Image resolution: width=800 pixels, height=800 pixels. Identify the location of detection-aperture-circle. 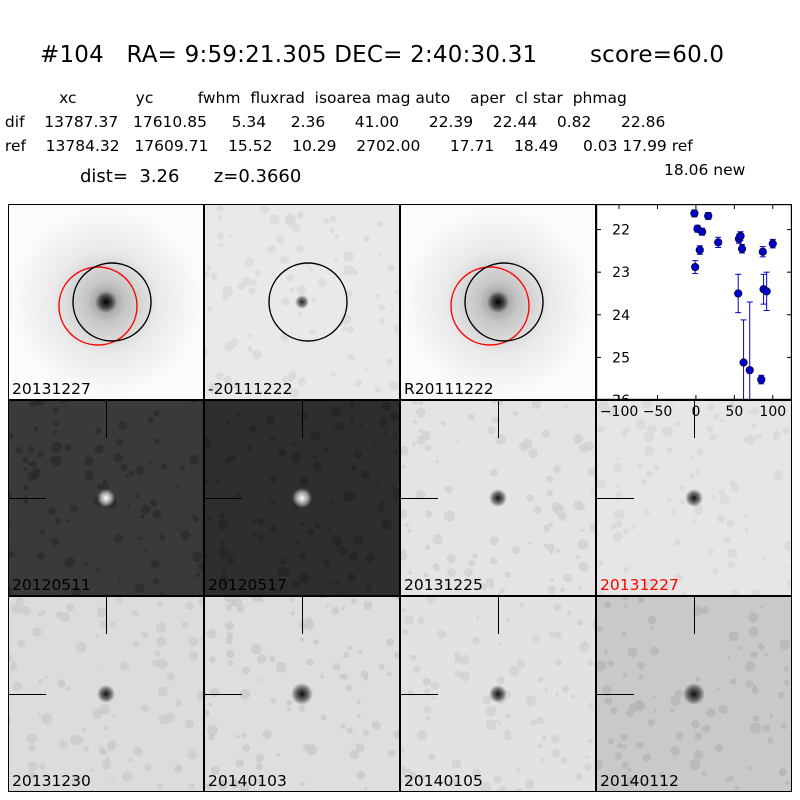
(308, 302).